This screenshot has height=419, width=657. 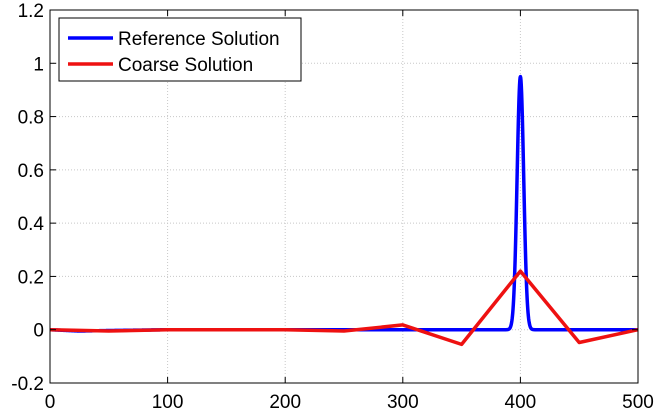 I want to click on x-tick-label: 300, so click(x=403, y=402).